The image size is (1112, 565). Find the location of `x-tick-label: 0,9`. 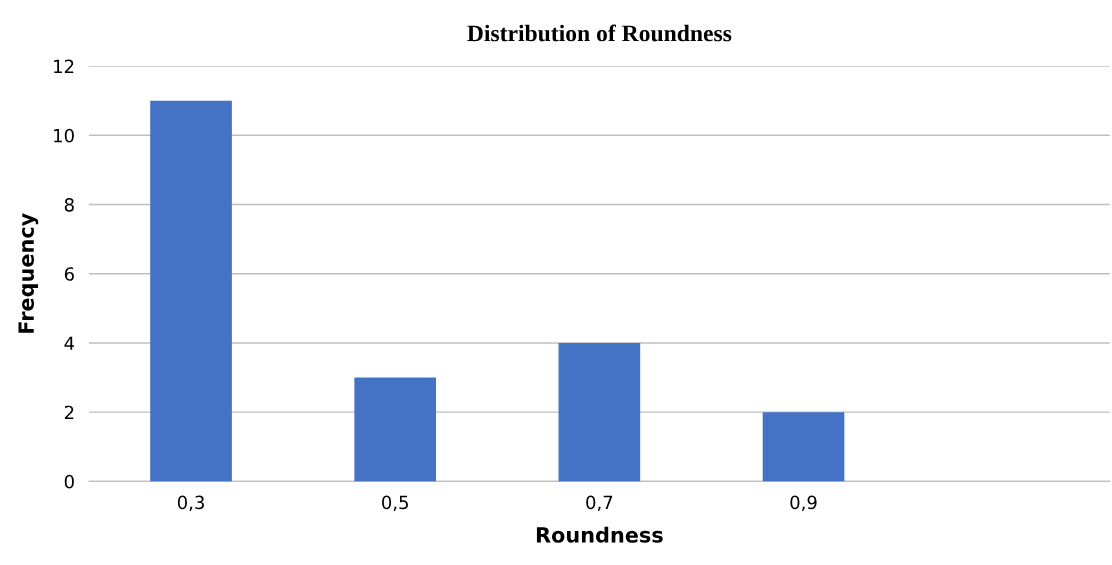

x-tick-label: 0,9 is located at coordinates (803, 503).